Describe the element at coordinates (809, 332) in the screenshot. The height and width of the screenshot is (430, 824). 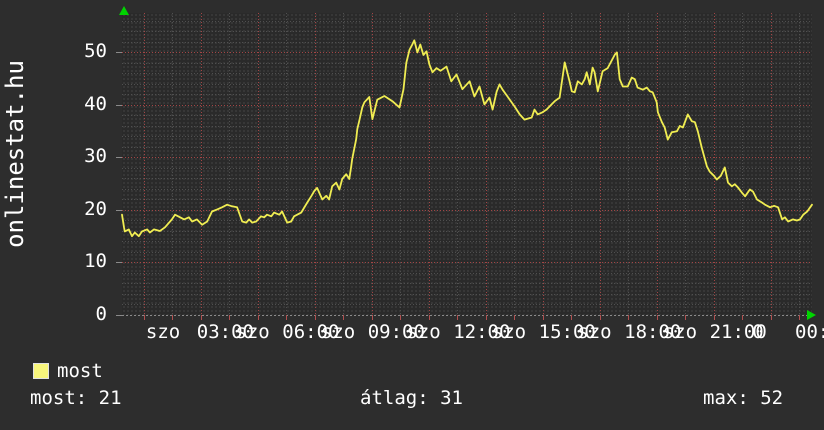
I see `x-axis-label: 00:00` at that location.